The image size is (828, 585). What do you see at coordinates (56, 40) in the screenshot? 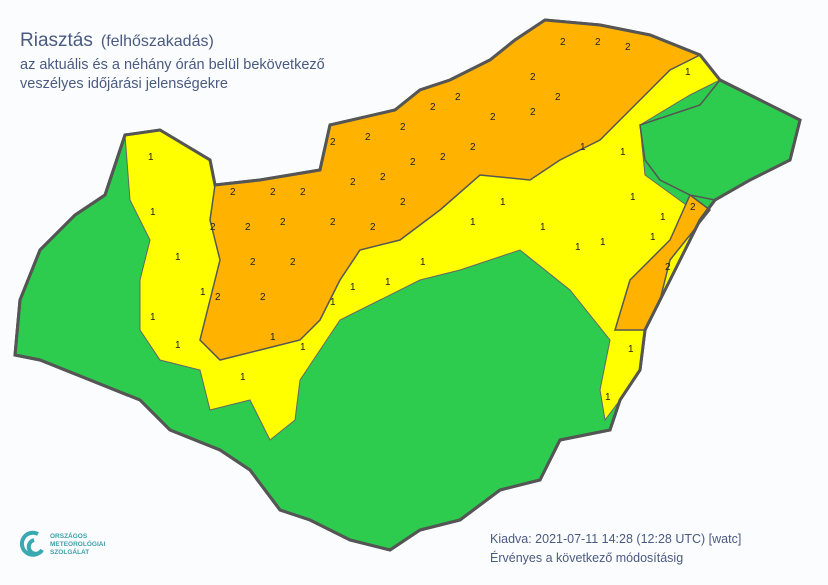
I see `title-main: Riasztás` at bounding box center [56, 40].